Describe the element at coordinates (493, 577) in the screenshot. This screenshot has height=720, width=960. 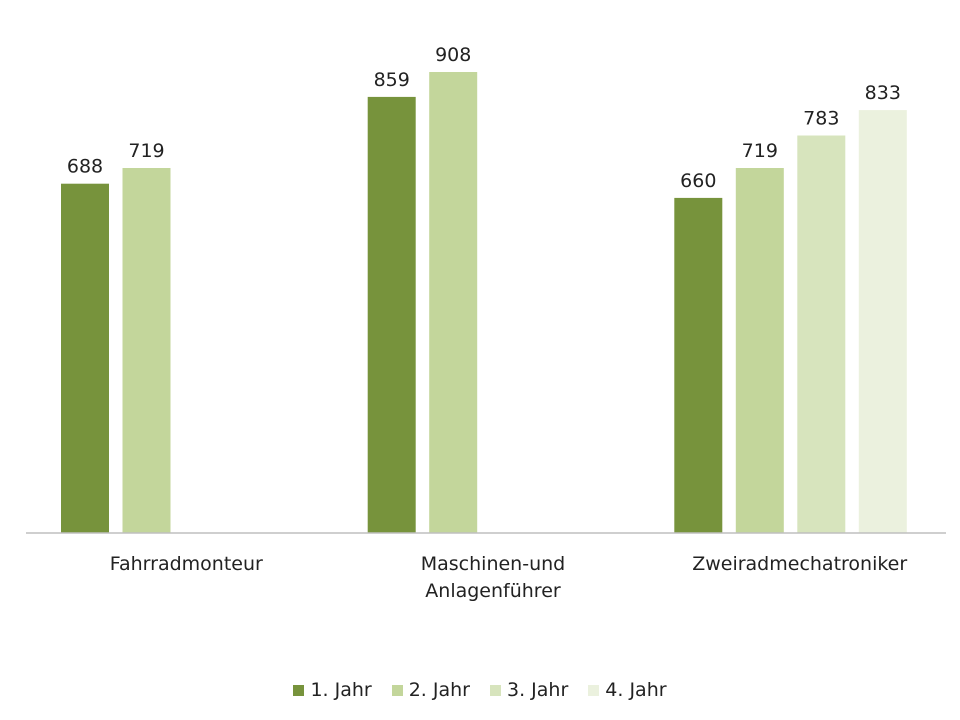
I see `category-label: Maschinen-und Anlagenführer` at that location.